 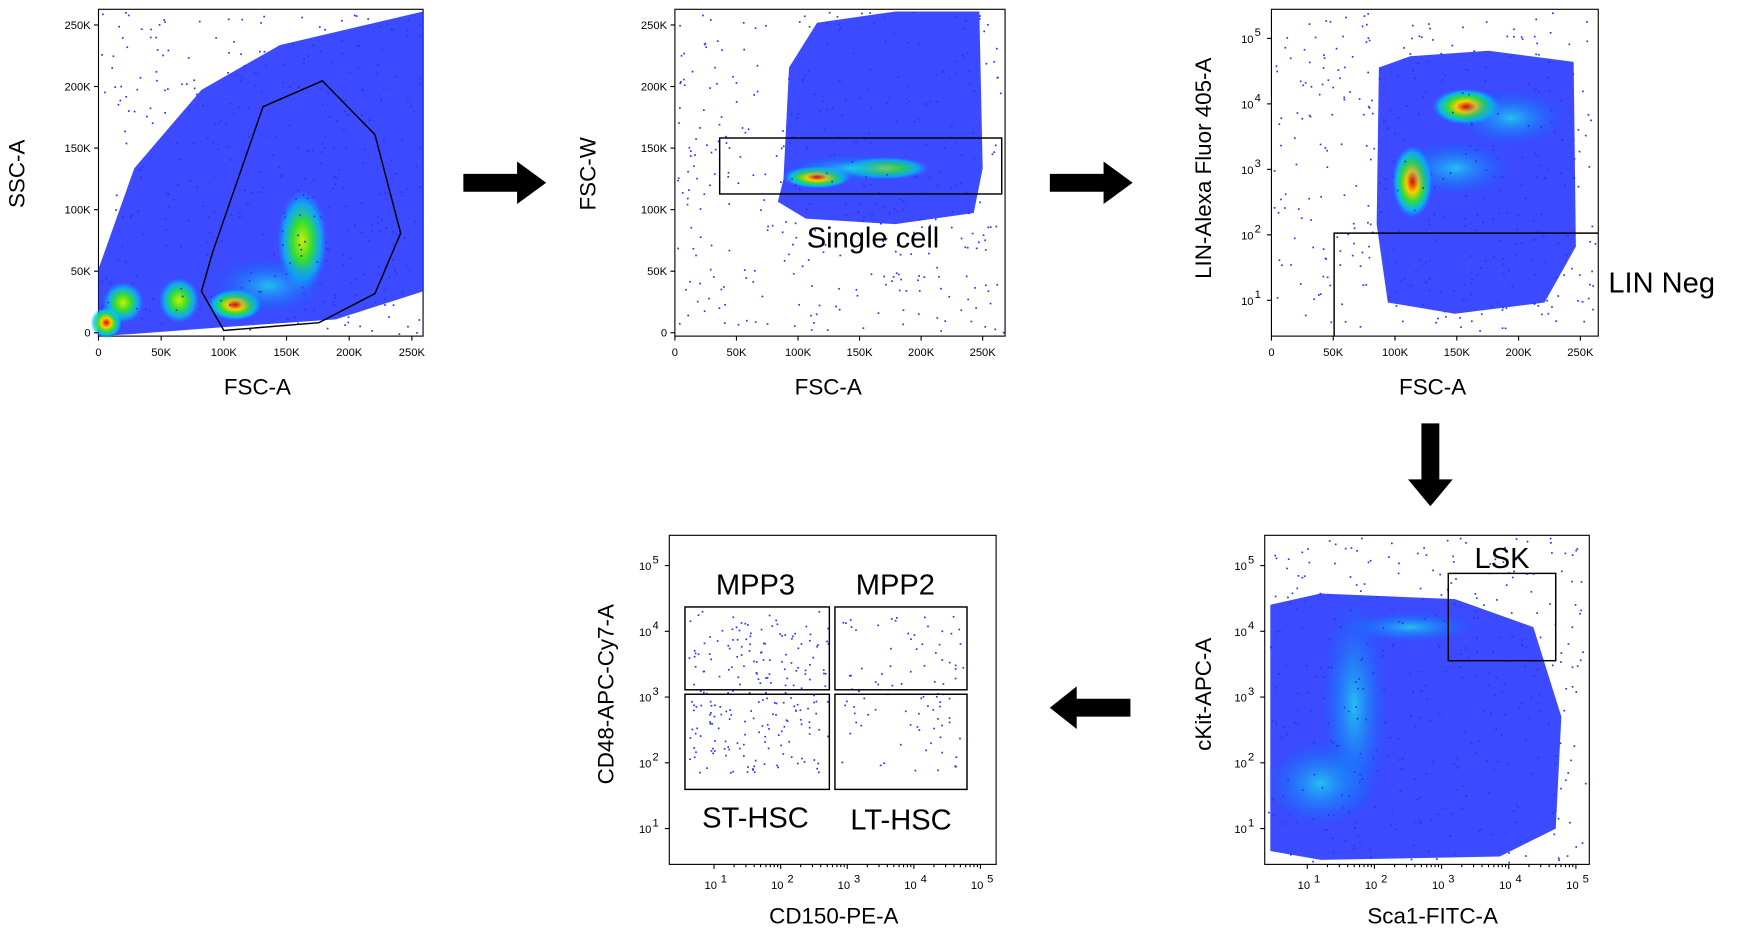 What do you see at coordinates (645, 567) in the screenshot?
I see `y-tick-label: 10` at bounding box center [645, 567].